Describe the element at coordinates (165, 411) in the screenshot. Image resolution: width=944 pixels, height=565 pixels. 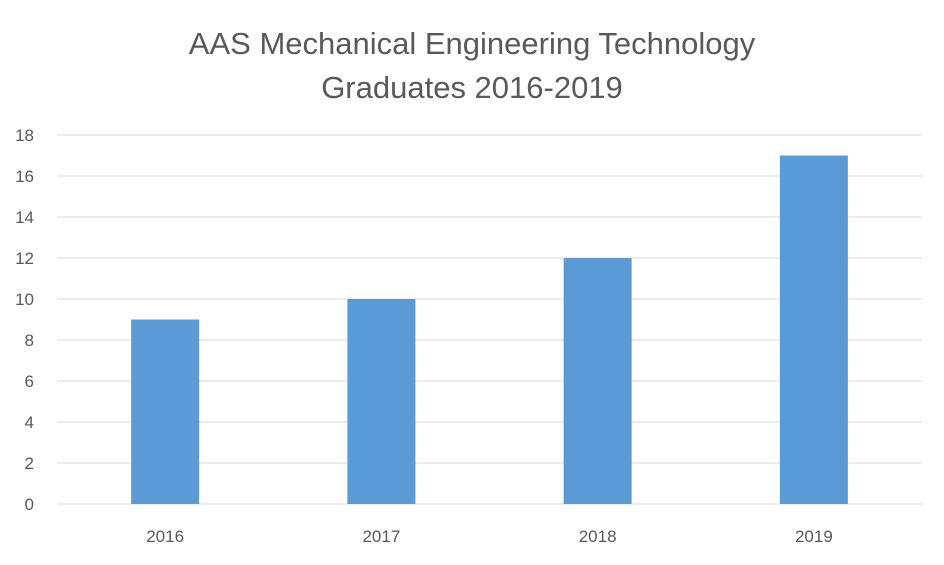
I see `bar-2016` at that location.